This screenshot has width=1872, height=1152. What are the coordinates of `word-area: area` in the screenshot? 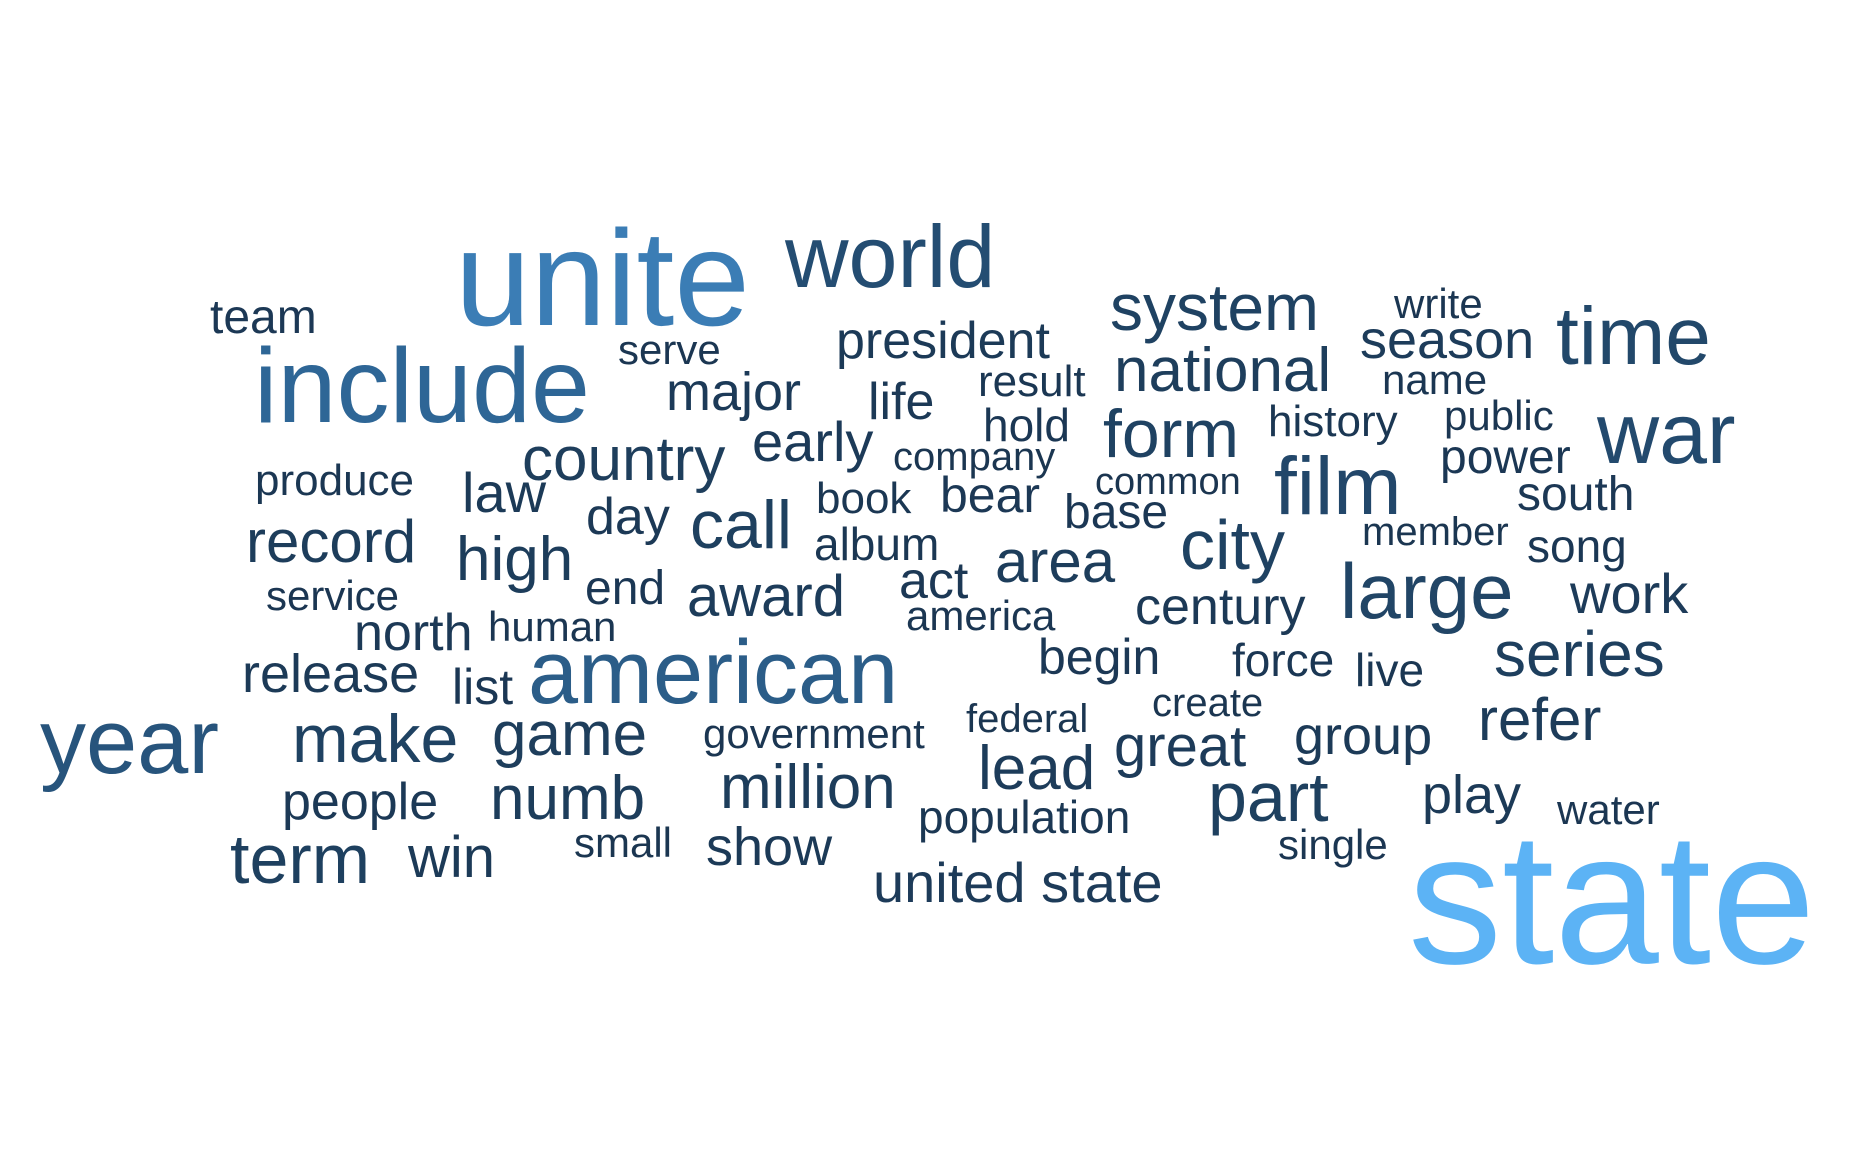 It's located at (1055, 561).